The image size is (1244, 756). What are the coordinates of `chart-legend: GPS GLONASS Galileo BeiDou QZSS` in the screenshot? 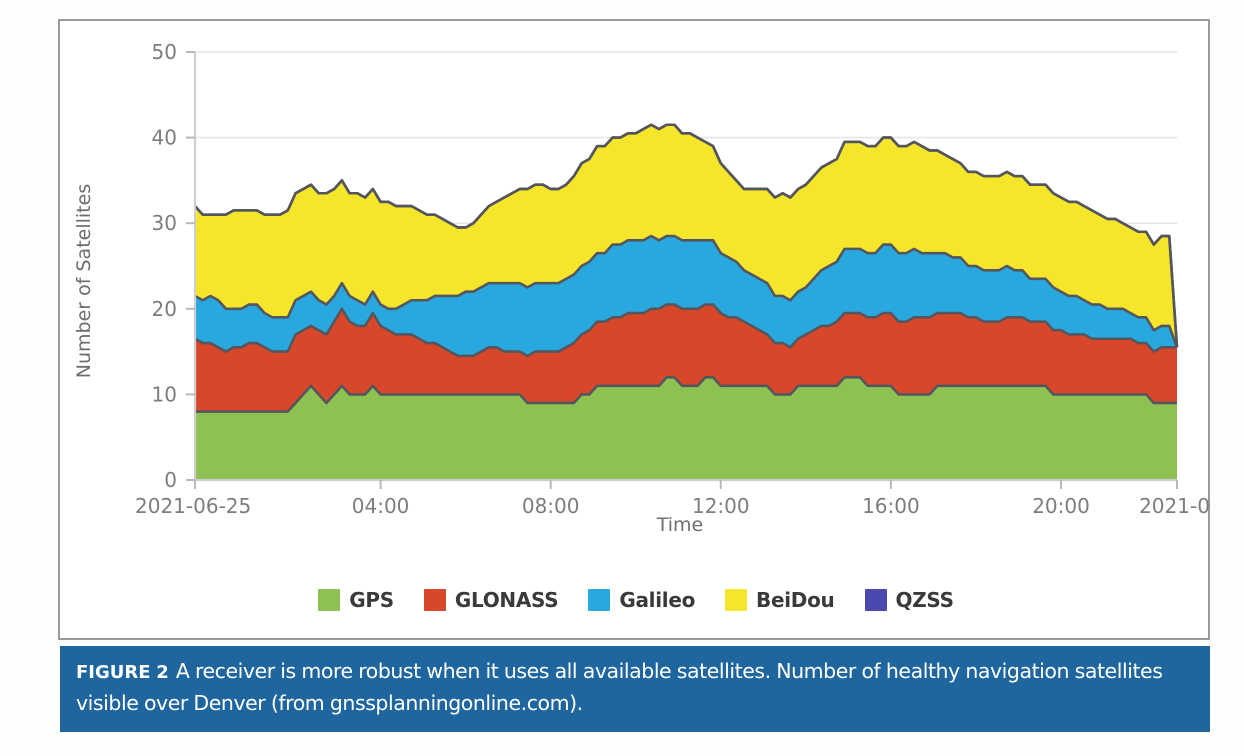 It's located at (636, 600).